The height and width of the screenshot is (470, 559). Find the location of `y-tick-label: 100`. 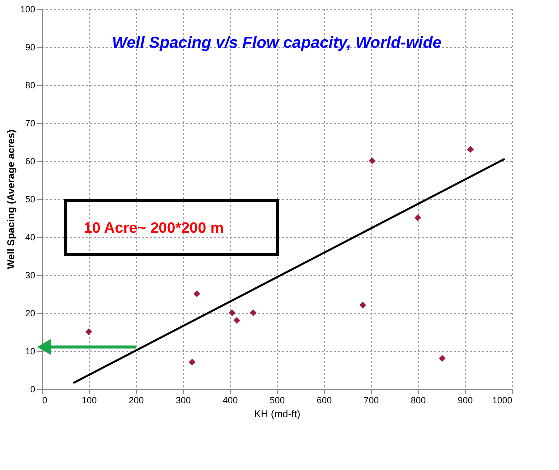

y-tick-label: 100 is located at coordinates (28, 9).